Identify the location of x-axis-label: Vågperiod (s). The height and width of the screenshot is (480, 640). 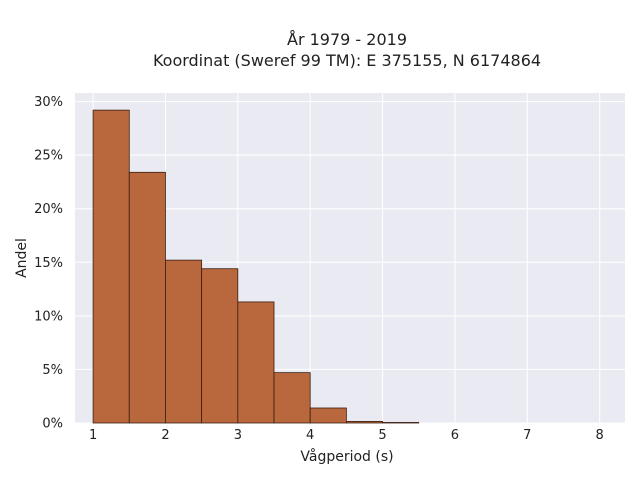
(346, 456).